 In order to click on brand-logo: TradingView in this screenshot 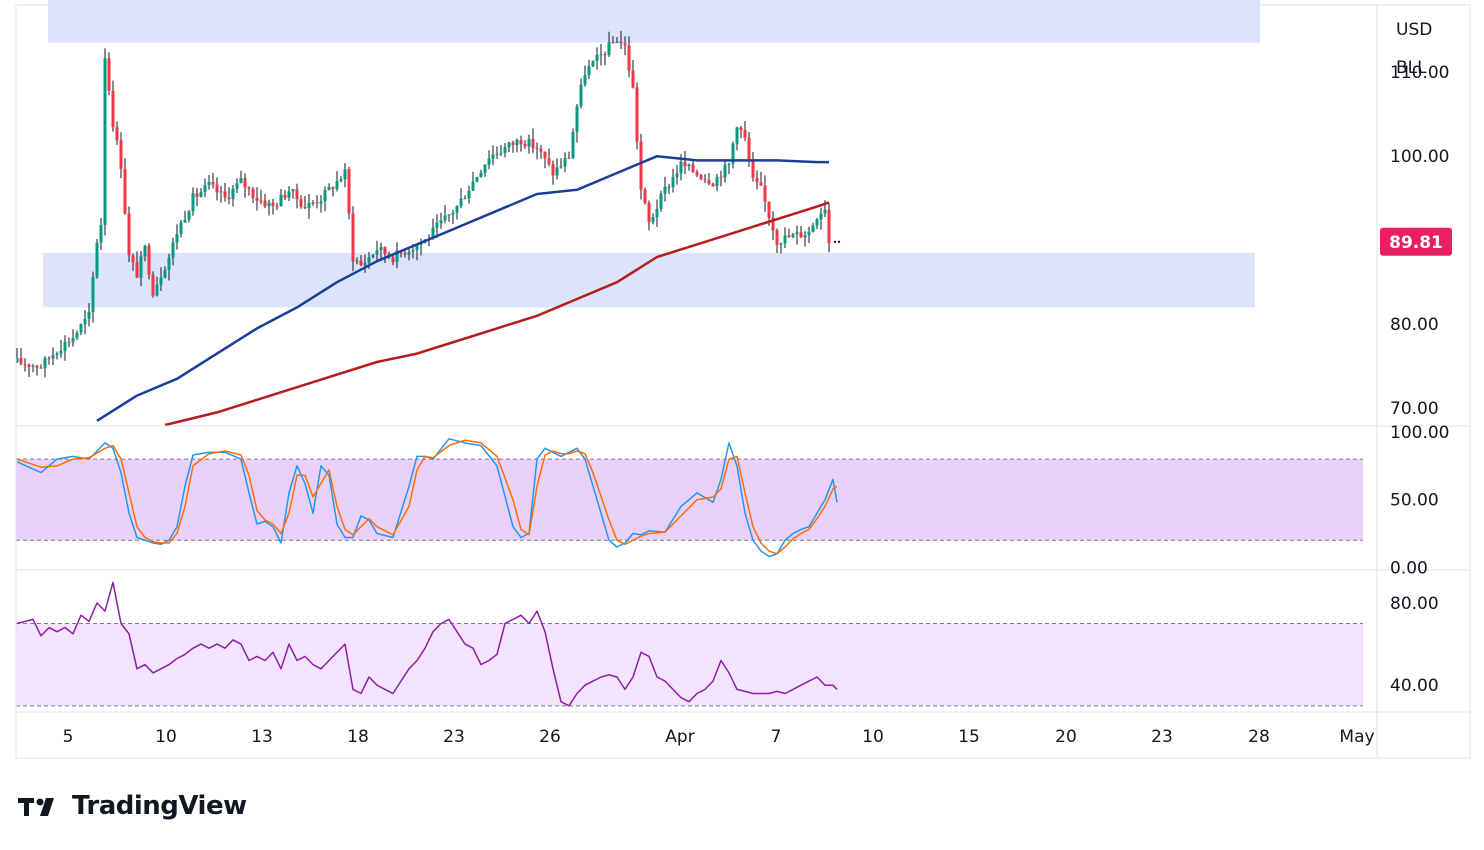, I will do `click(132, 806)`.